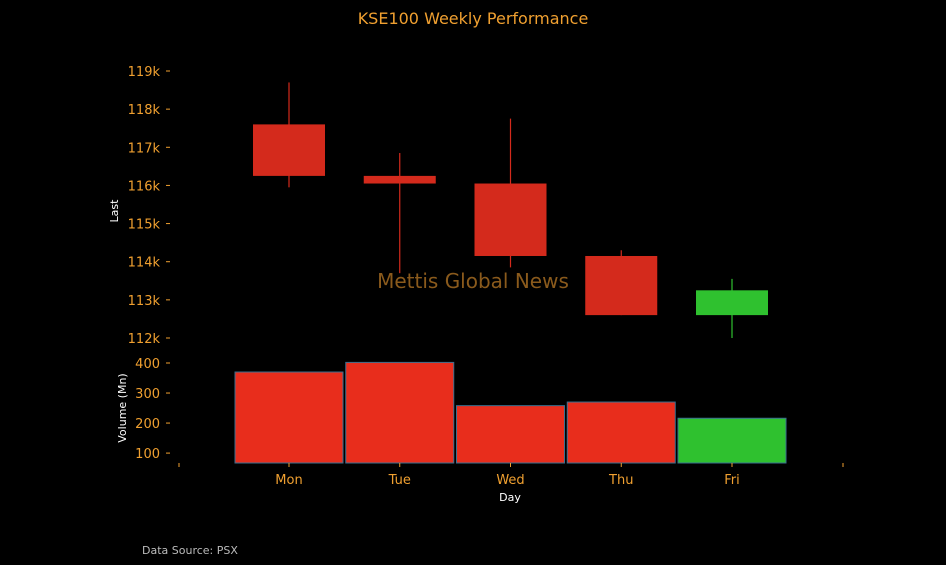 This screenshot has width=946, height=565. I want to click on volume-tick-label: 200, so click(147, 424).